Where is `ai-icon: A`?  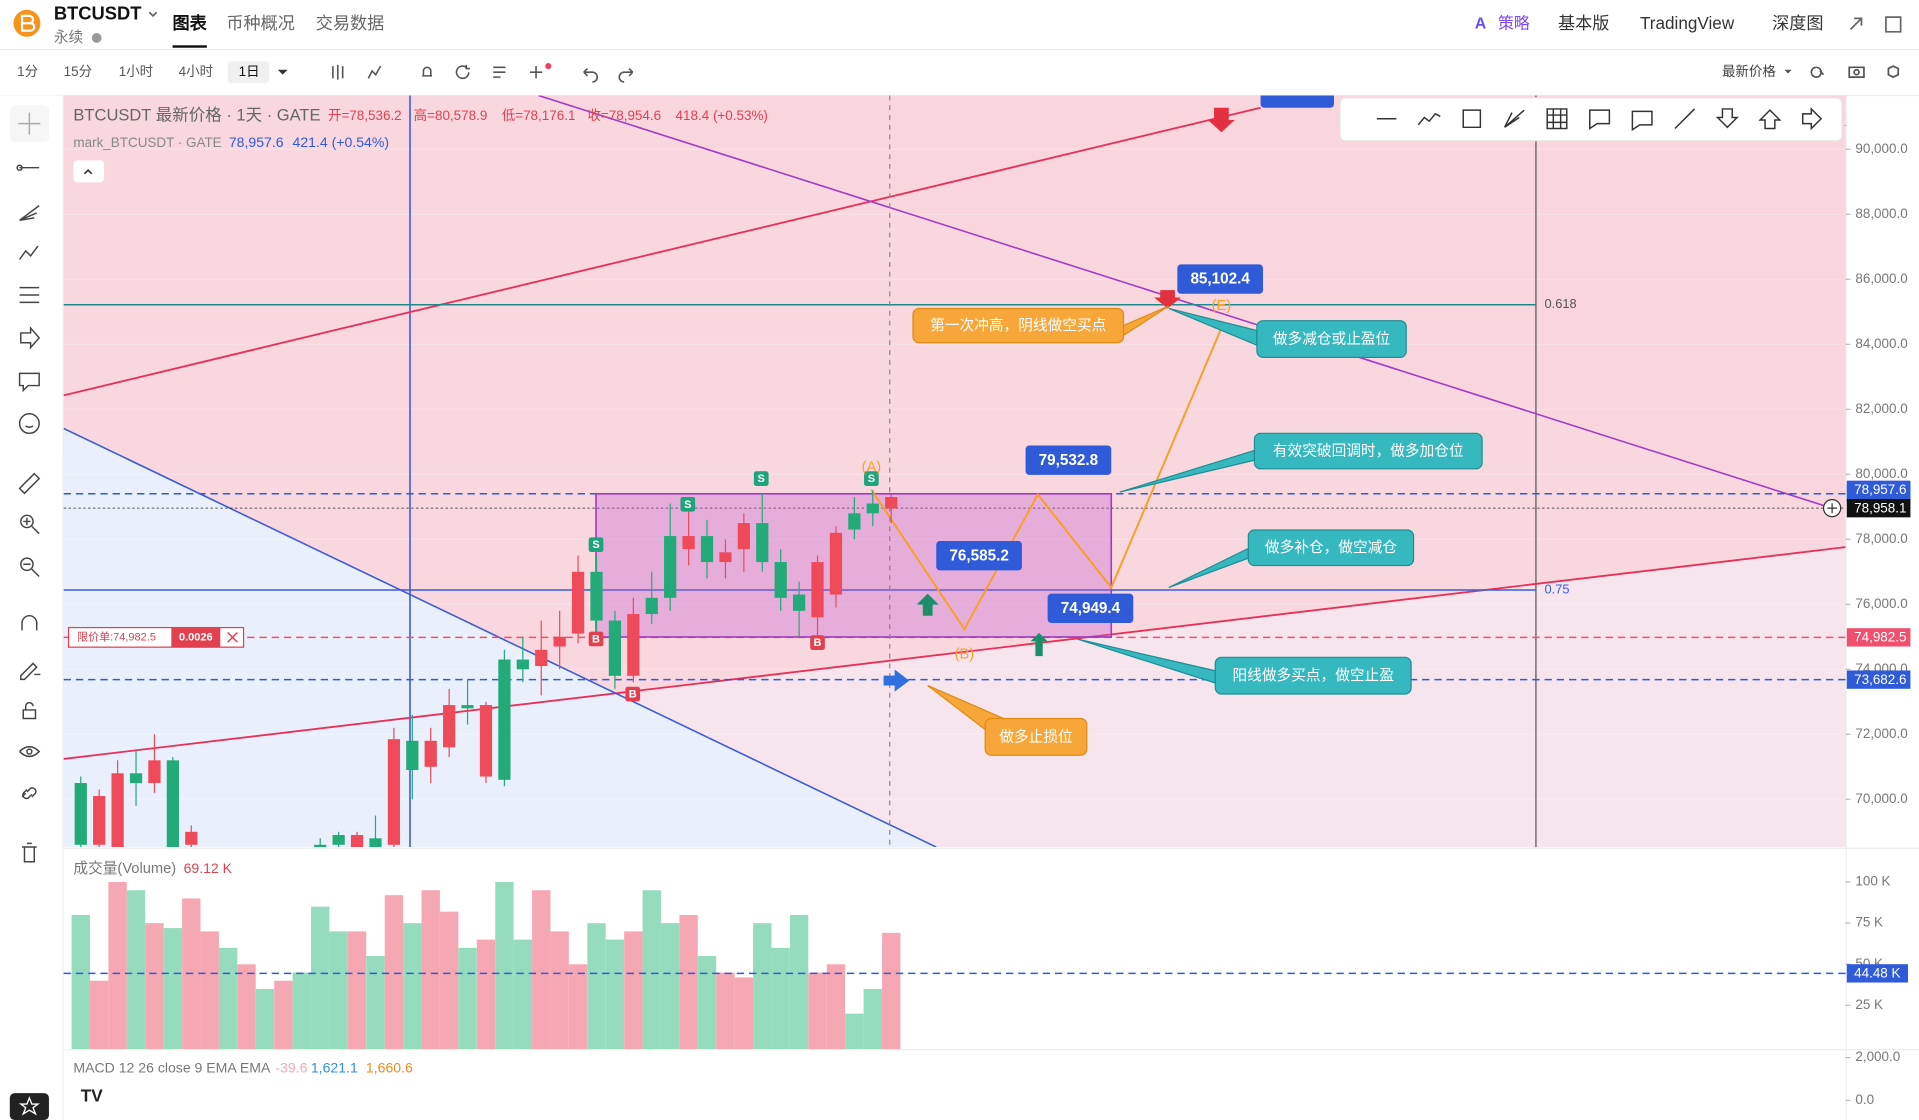
ai-icon: A is located at coordinates (1481, 24).